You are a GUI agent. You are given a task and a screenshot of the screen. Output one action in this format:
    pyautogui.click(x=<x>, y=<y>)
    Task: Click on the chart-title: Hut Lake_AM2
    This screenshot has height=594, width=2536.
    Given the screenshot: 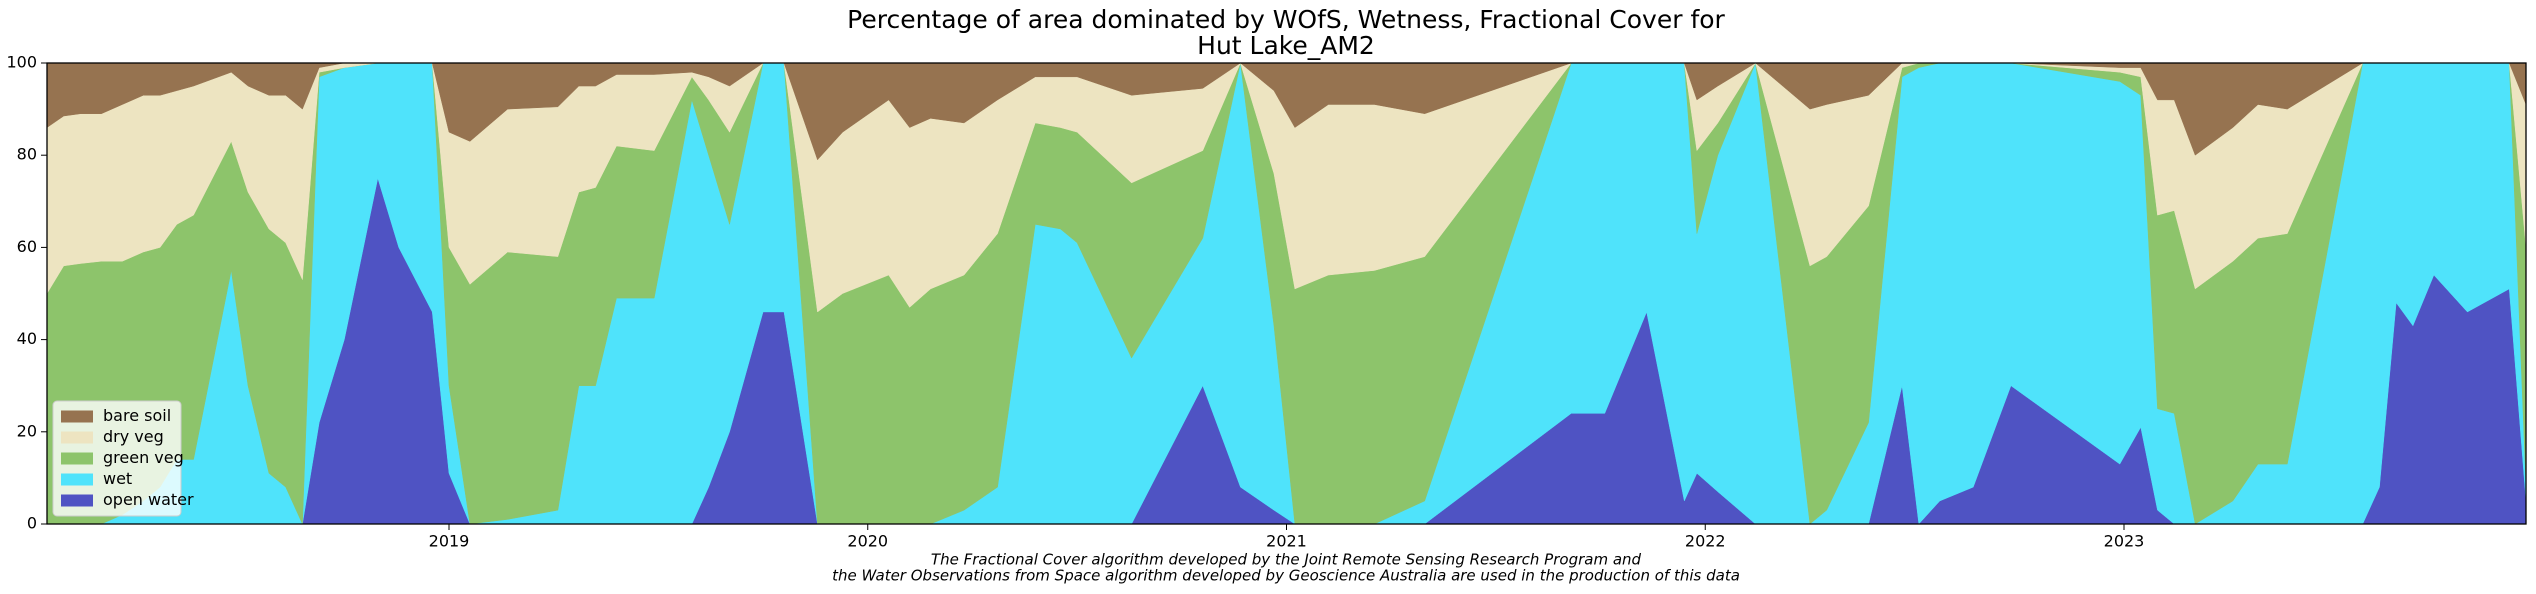 What is the action you would take?
    pyautogui.click(x=1286, y=45)
    